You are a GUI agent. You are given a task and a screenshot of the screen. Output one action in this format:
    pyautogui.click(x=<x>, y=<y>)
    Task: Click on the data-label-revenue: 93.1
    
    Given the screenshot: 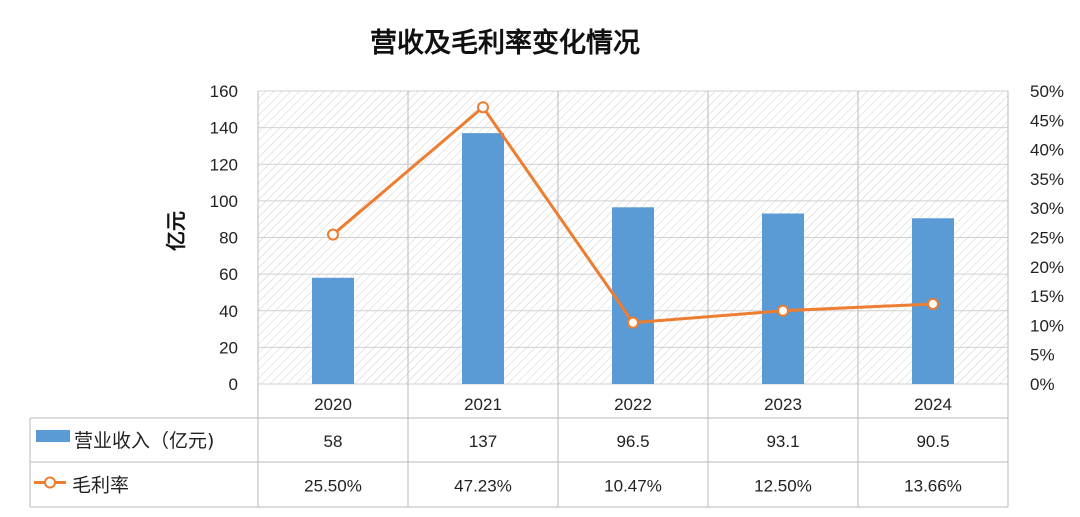 What is the action you would take?
    pyautogui.click(x=782, y=441)
    